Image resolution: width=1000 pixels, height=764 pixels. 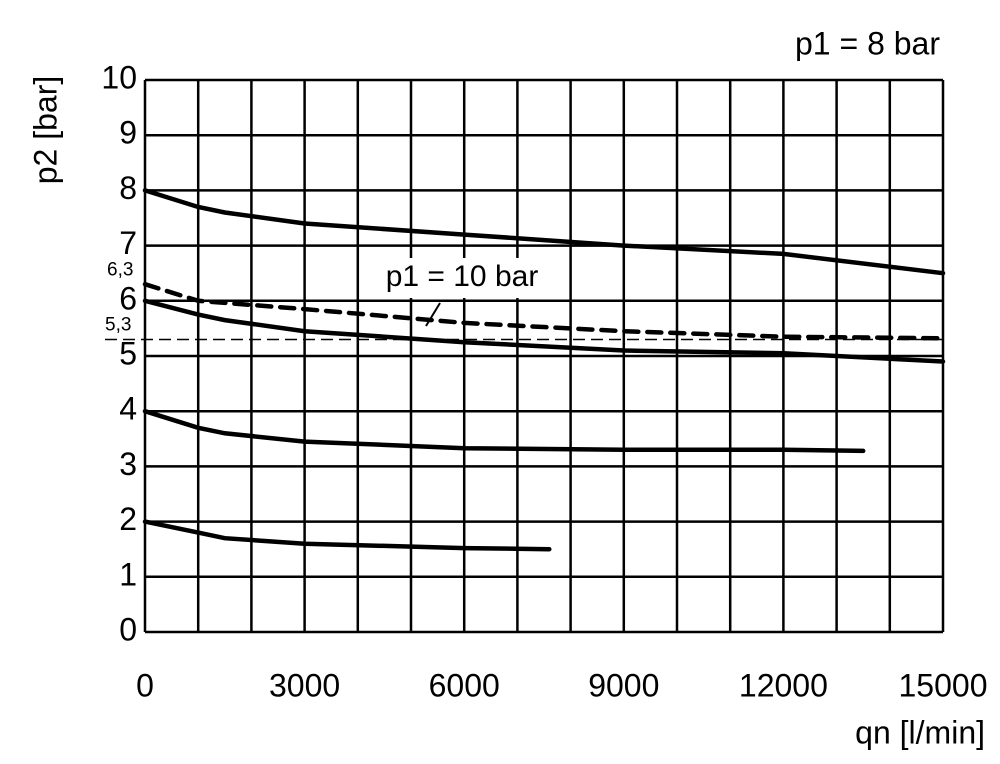 I want to click on start-label: 6,3, so click(x=120, y=269).